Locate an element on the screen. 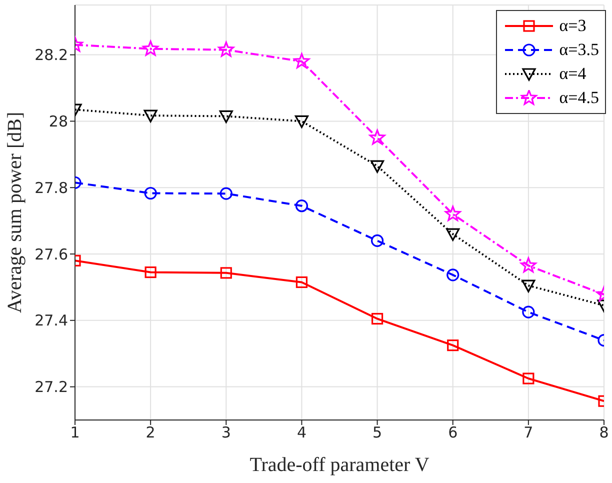 This screenshot has width=612, height=483. x-tick-label: 8 is located at coordinates (604, 433).